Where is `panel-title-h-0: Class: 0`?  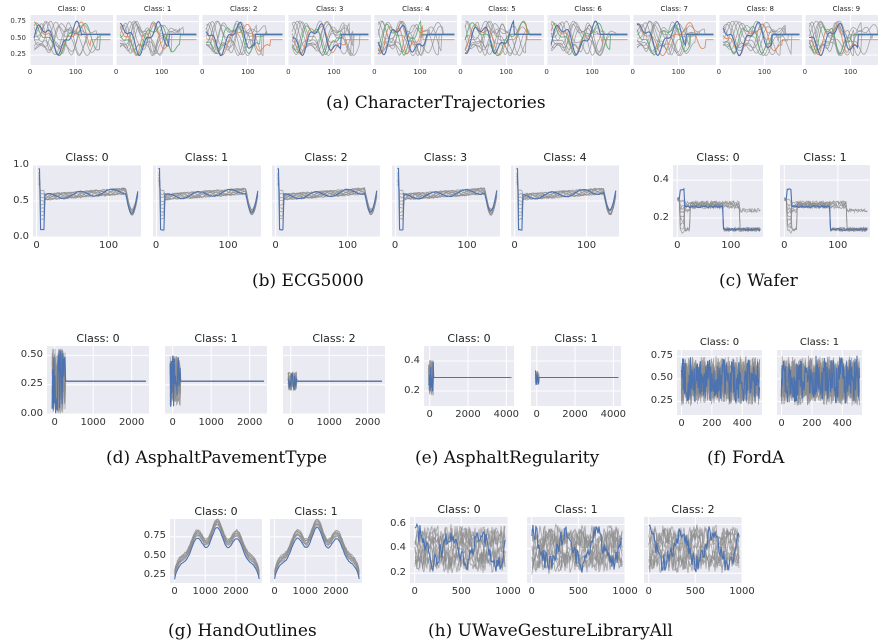
panel-title-h-0: Class: 0 is located at coordinates (459, 509).